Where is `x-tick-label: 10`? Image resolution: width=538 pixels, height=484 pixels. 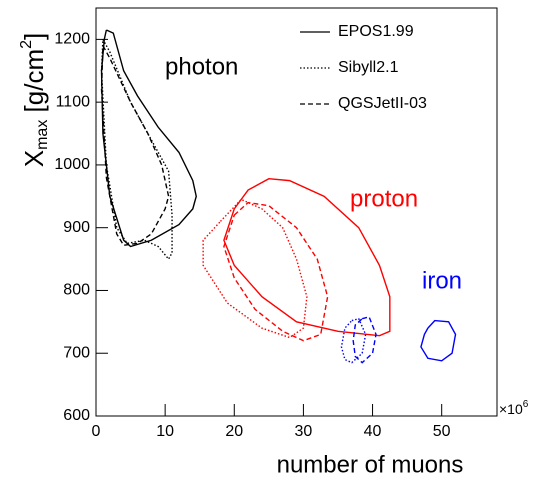 x-tick-label: 10 is located at coordinates (165, 431).